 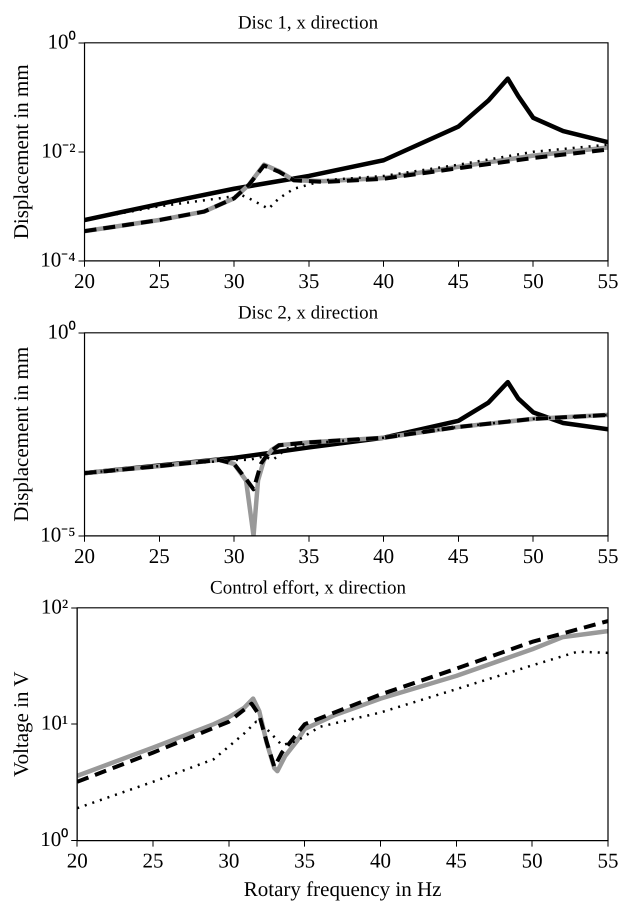 I want to click on chart-title: Disc 2, x direction, so click(x=308, y=313).